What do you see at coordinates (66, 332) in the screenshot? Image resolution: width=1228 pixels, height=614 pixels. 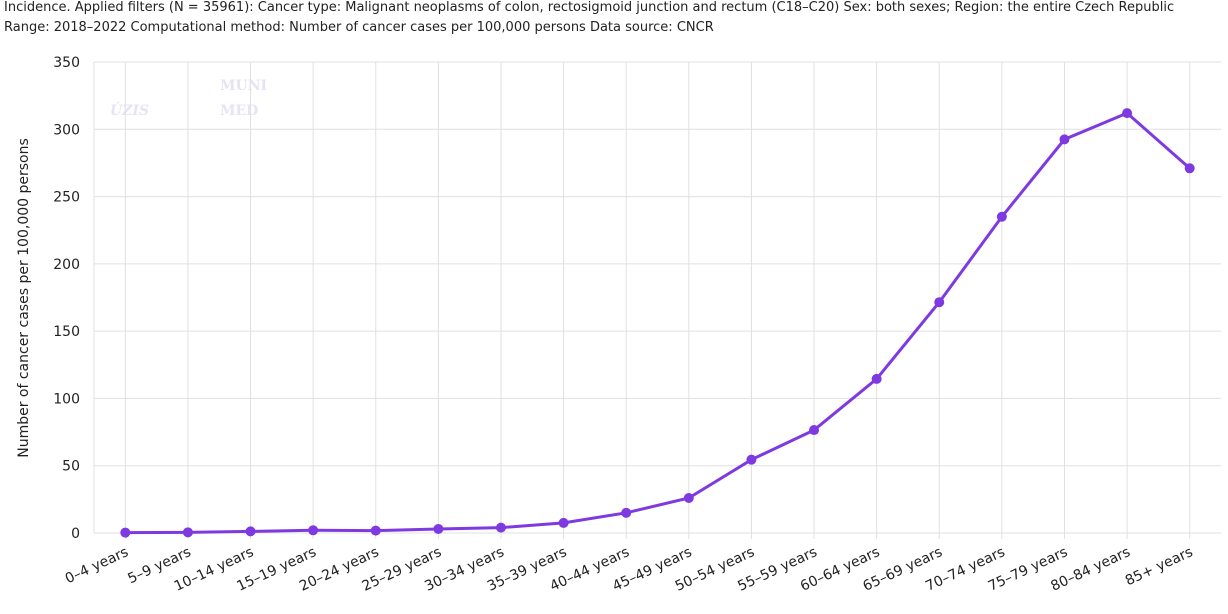 I see `y-tick-label: 150` at bounding box center [66, 332].